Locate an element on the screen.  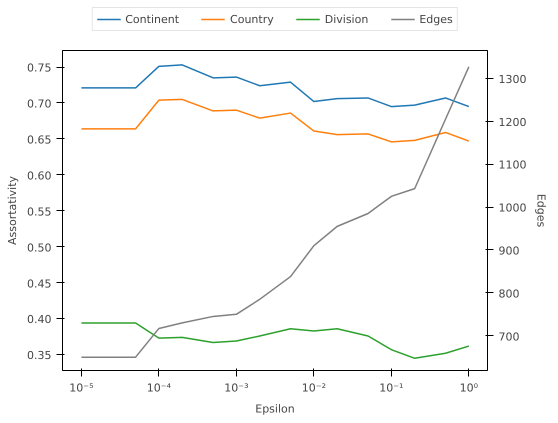
x-tick-label: 10⁻⁵ is located at coordinates (81, 388).